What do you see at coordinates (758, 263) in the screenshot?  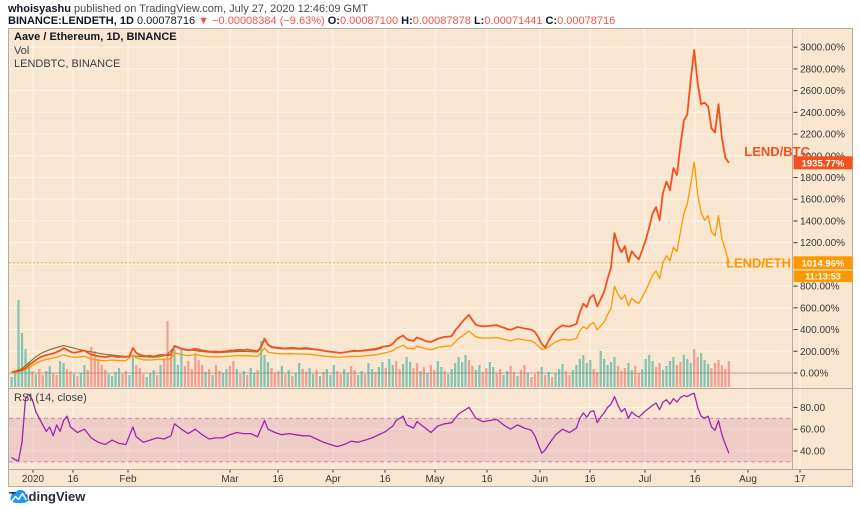 I see `lendeth-series-label: LEND/ETH` at bounding box center [758, 263].